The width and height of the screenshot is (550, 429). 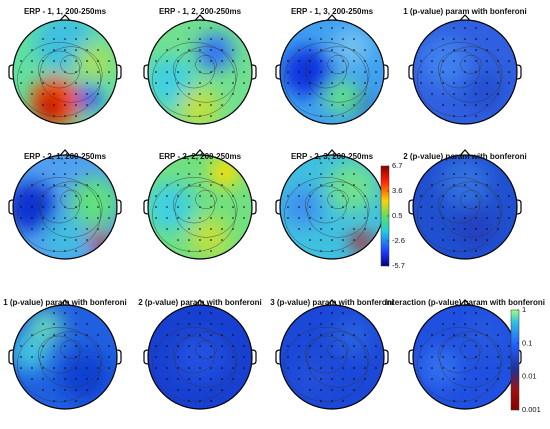 I want to click on panel-title: ERP - 2, 1, 200-250ms, so click(x=65, y=156).